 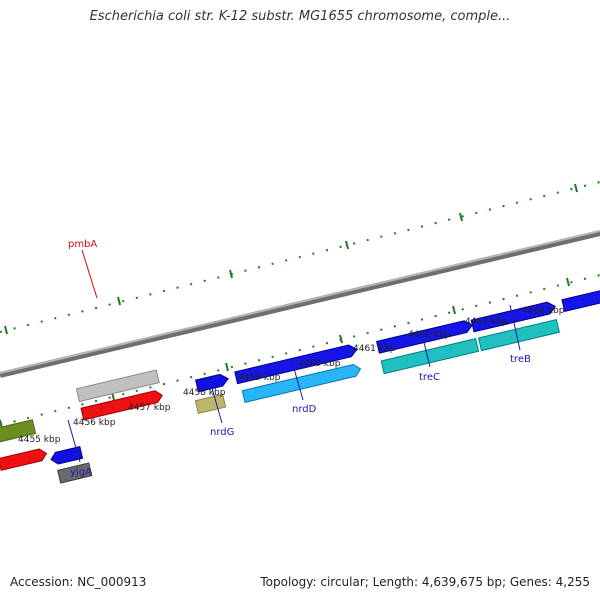 I want to click on gene-yjgA-blue, so click(x=67, y=455).